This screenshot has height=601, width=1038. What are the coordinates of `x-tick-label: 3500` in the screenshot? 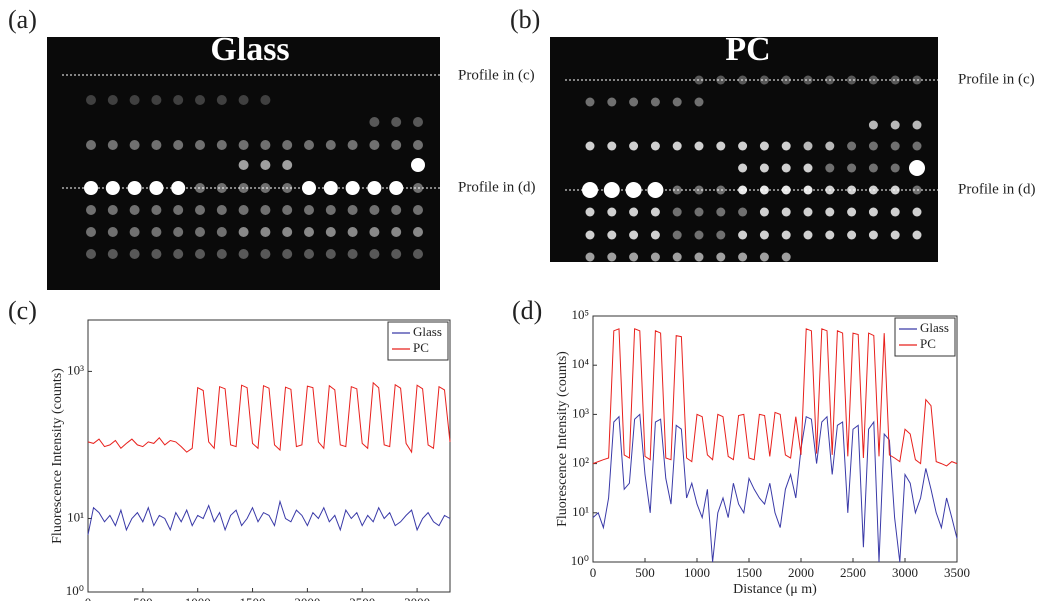 It's located at (957, 572).